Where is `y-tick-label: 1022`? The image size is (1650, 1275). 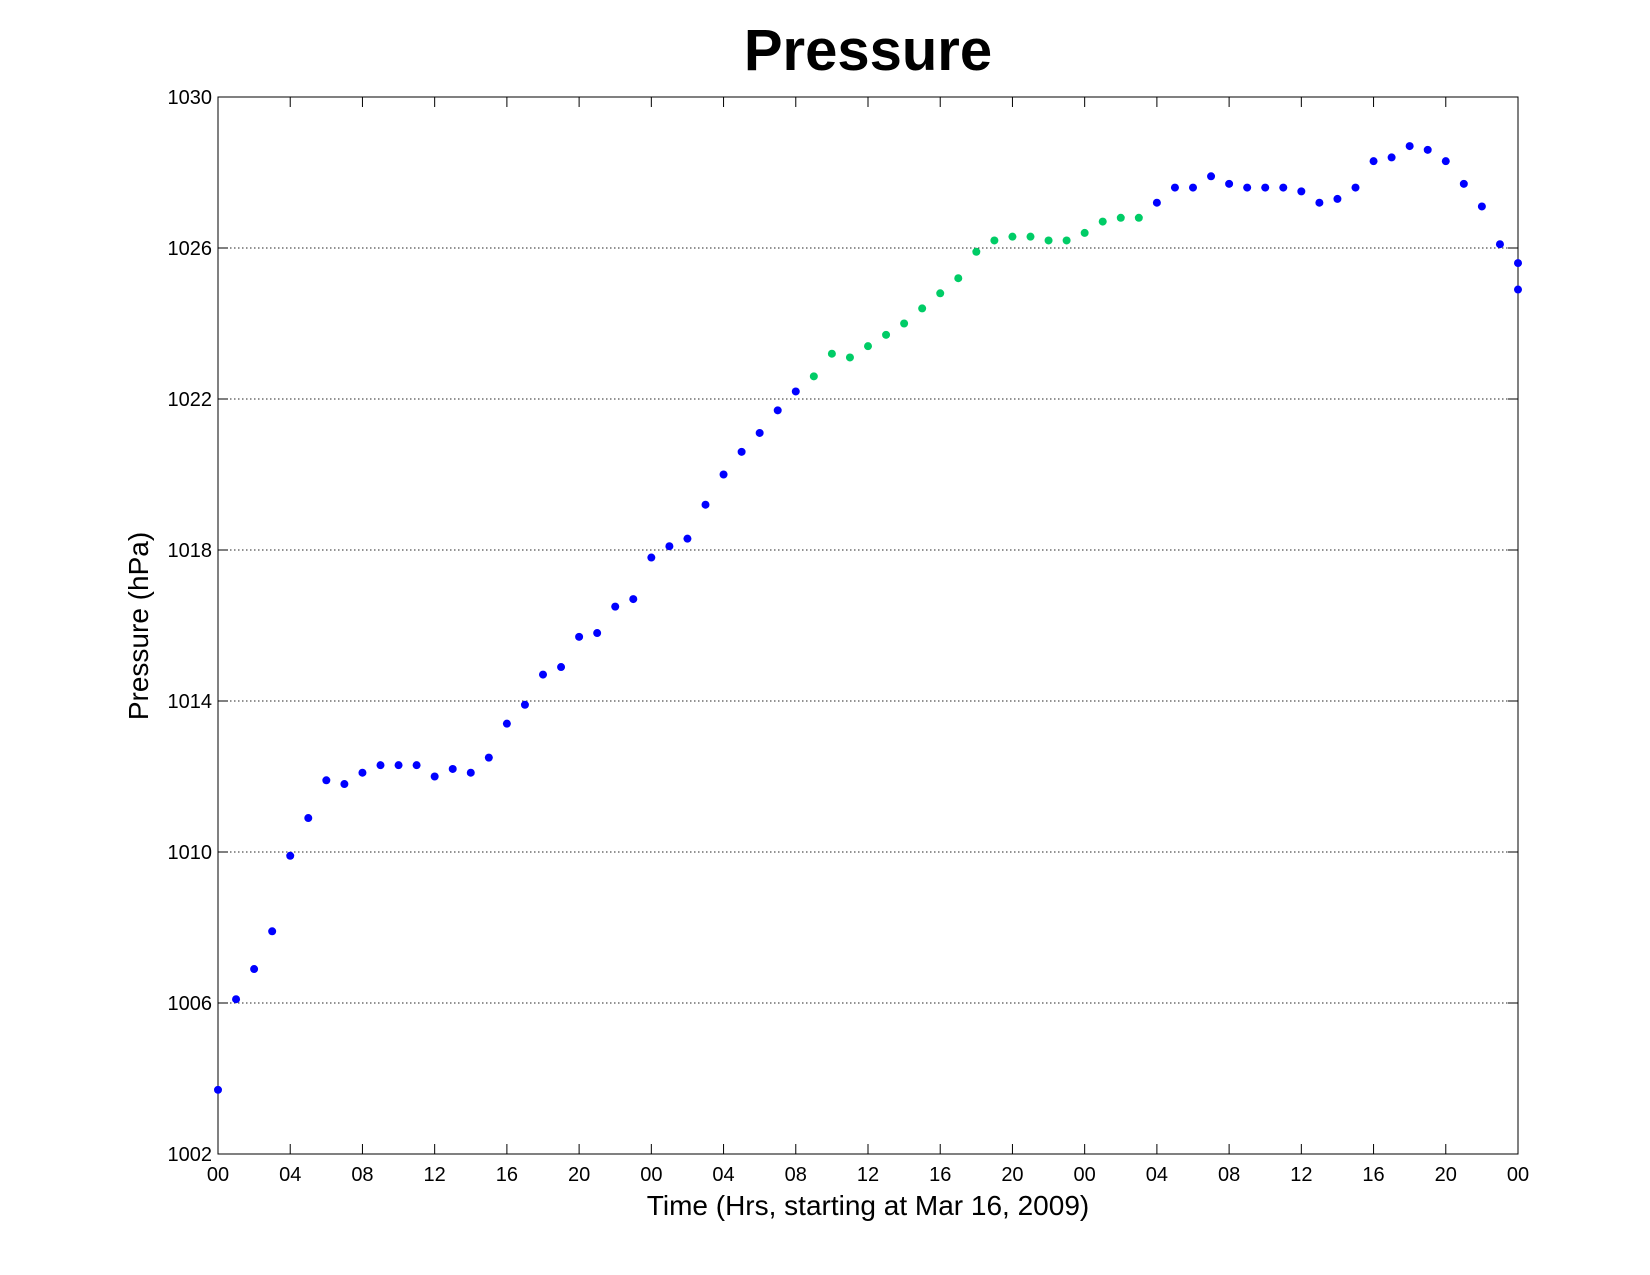
y-tick-label: 1022 is located at coordinates (190, 400).